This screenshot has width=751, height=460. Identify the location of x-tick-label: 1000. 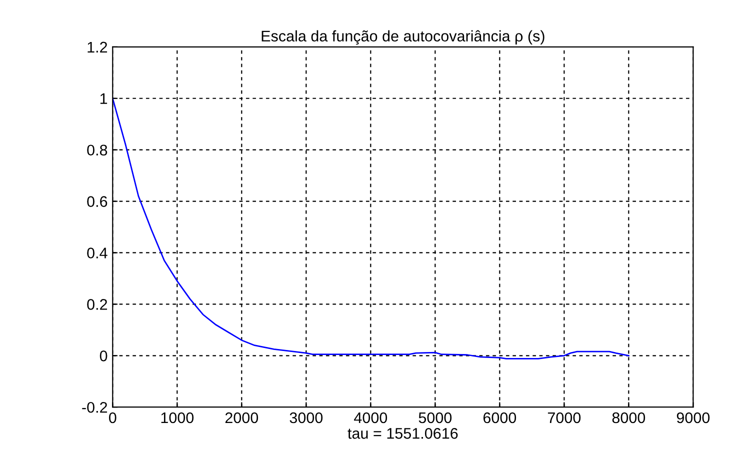
(177, 418).